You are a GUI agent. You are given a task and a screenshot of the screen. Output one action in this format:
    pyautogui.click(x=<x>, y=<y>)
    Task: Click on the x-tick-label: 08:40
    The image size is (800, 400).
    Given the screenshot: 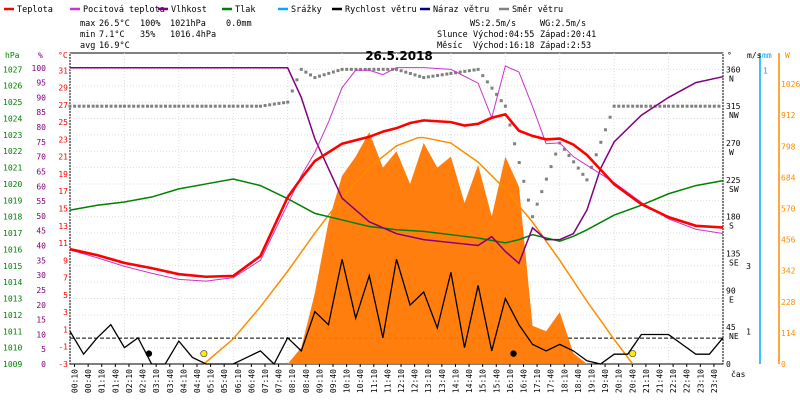 What is the action you would take?
    pyautogui.click(x=306, y=381)
    